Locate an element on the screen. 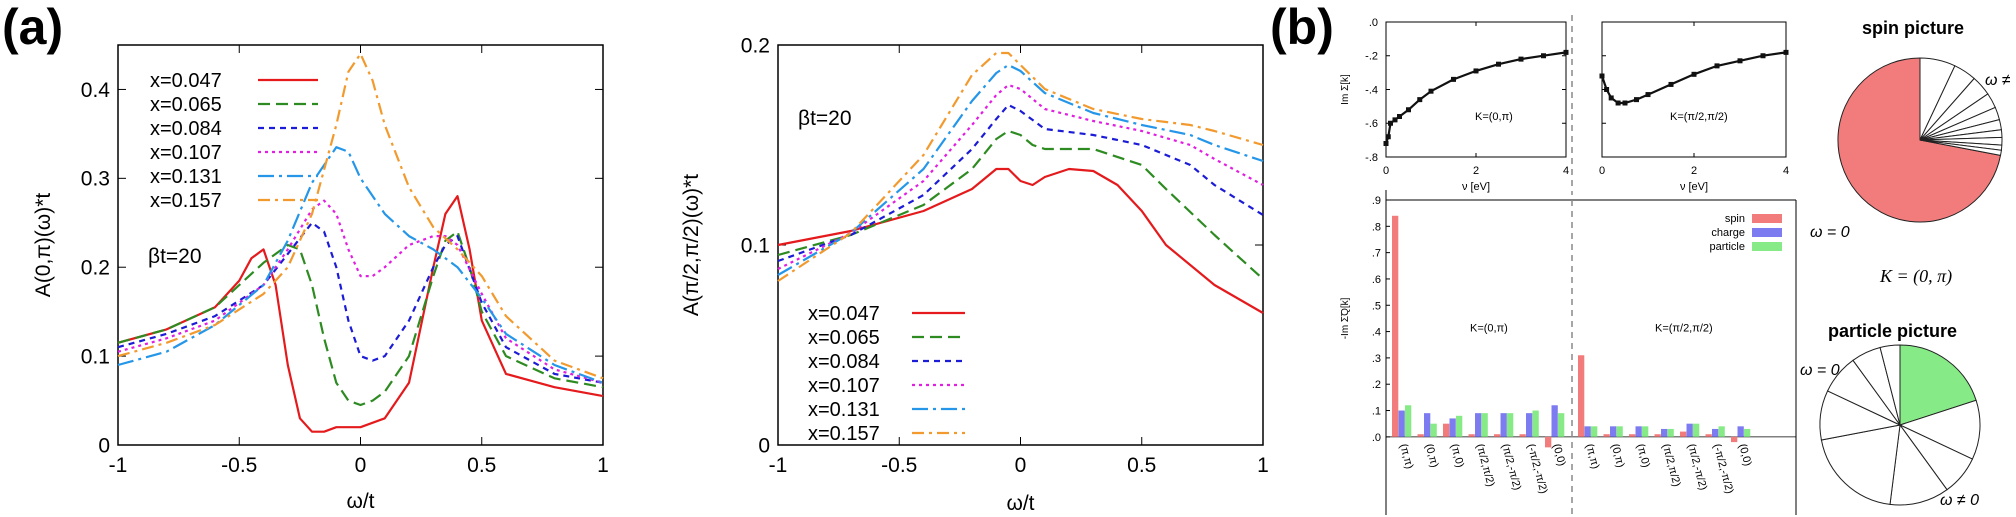 The height and width of the screenshot is (517, 2016). y-tick-label: 0.4 is located at coordinates (96, 90).